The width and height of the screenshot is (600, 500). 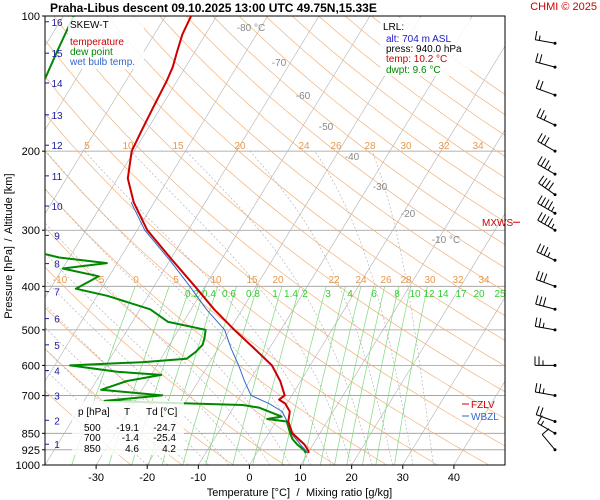 I want to click on altitude-tick-label: 6, so click(x=57, y=320).